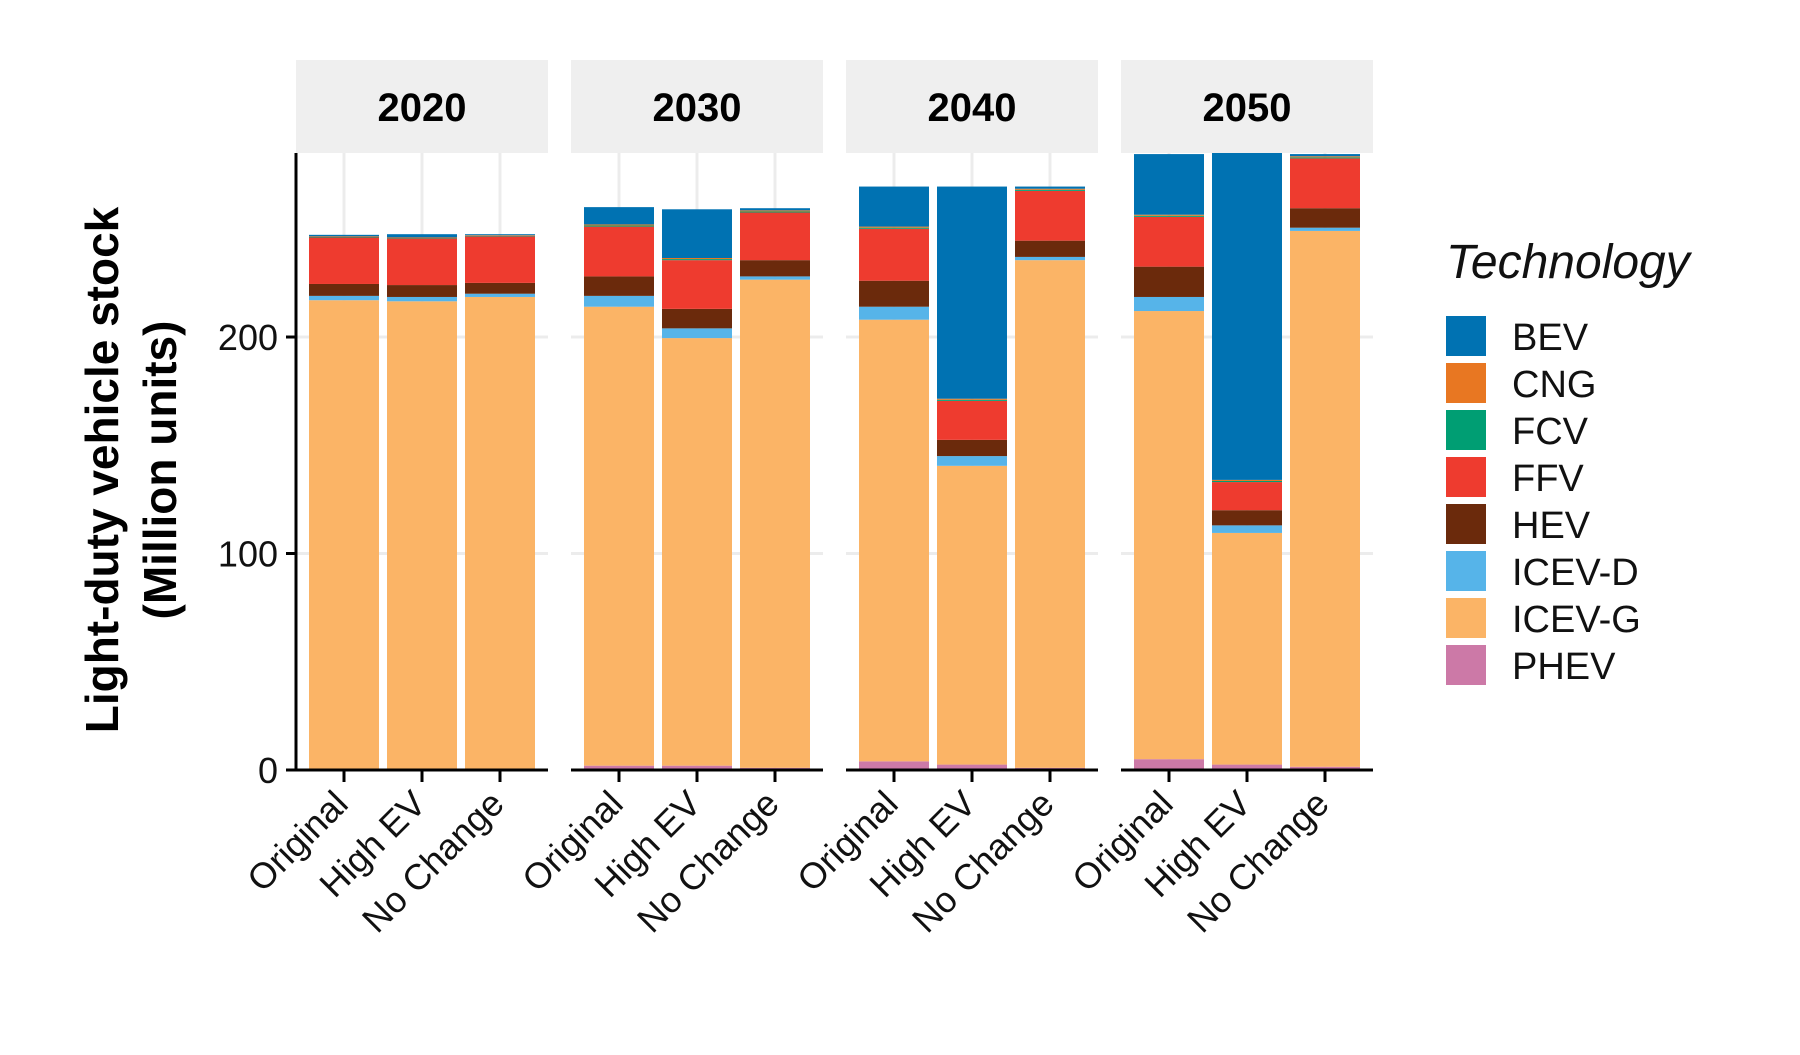  I want to click on legend-label: HEV, so click(1551, 526).